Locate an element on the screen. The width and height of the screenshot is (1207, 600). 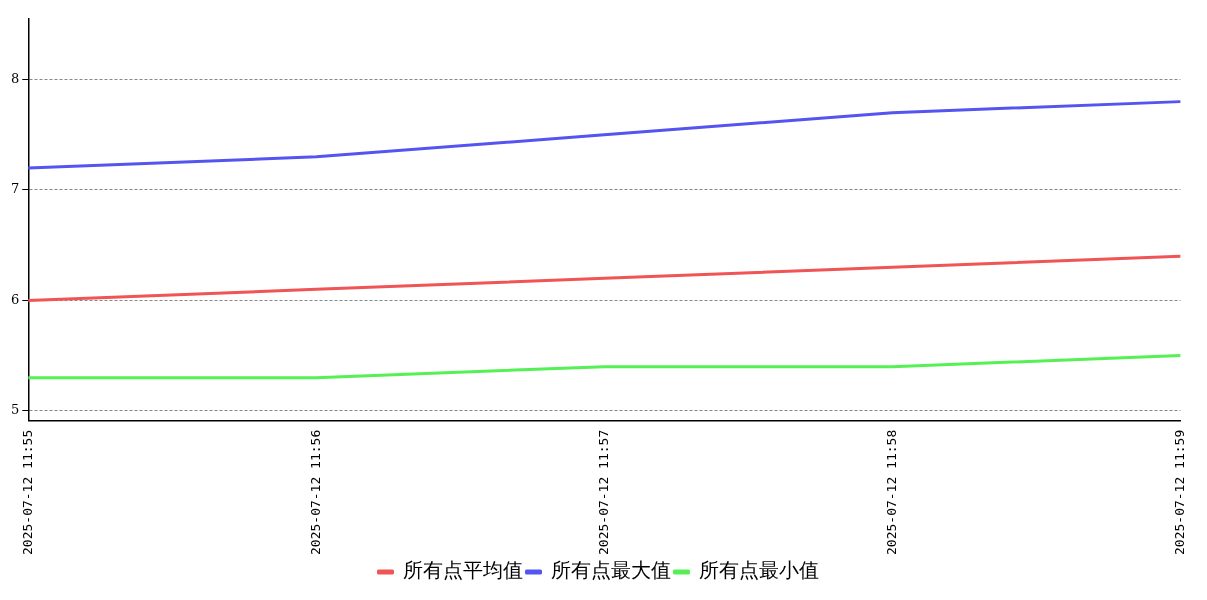
x-tick-label: 2025-07-12 11:55 is located at coordinates (27, 492).